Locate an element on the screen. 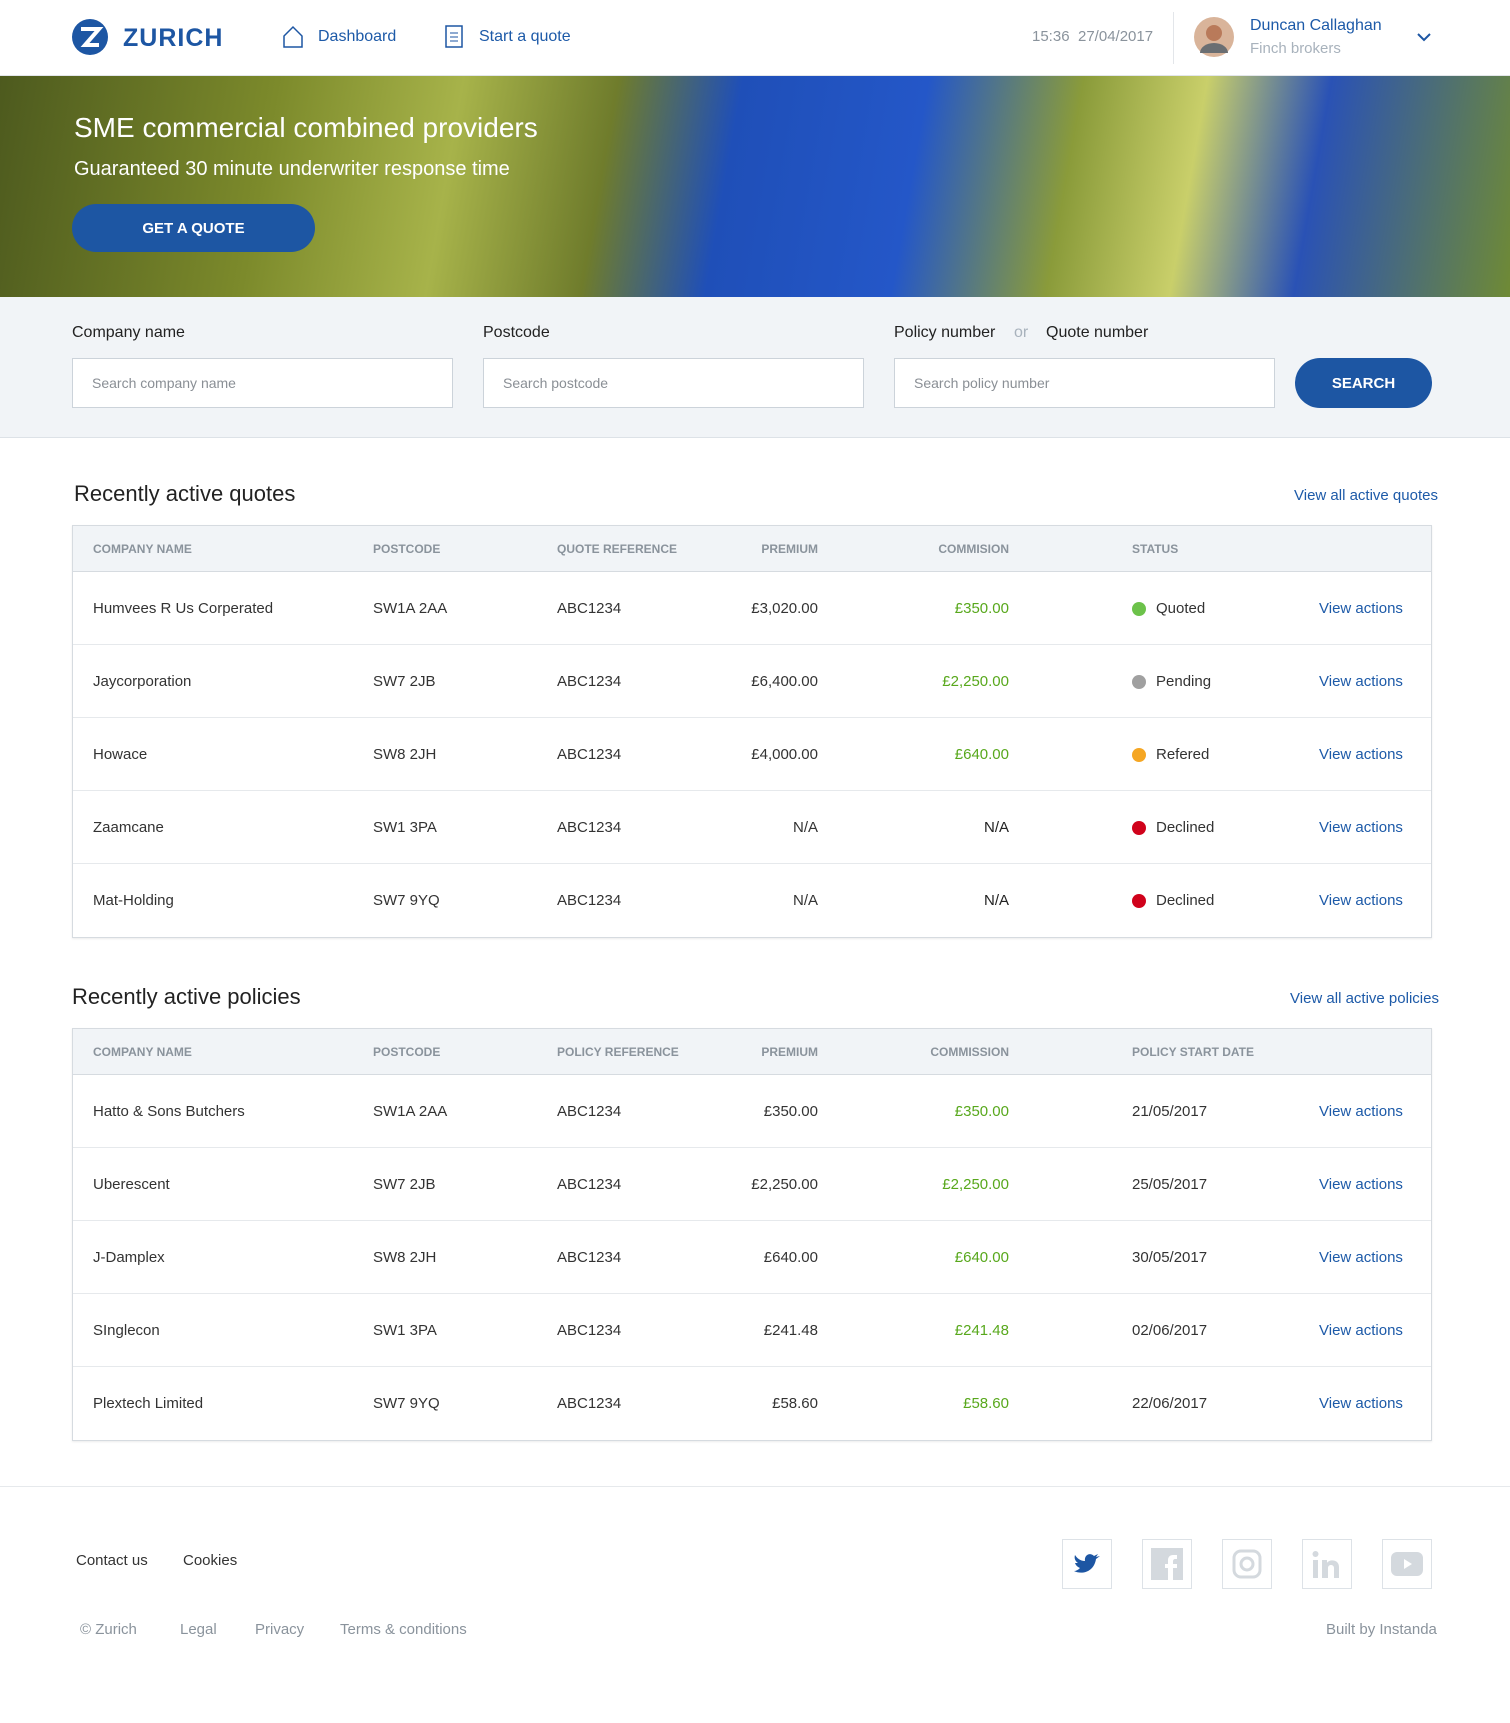 This screenshot has height=1723, width=1510. user-name: Duncan Callaghan is located at coordinates (1316, 25).